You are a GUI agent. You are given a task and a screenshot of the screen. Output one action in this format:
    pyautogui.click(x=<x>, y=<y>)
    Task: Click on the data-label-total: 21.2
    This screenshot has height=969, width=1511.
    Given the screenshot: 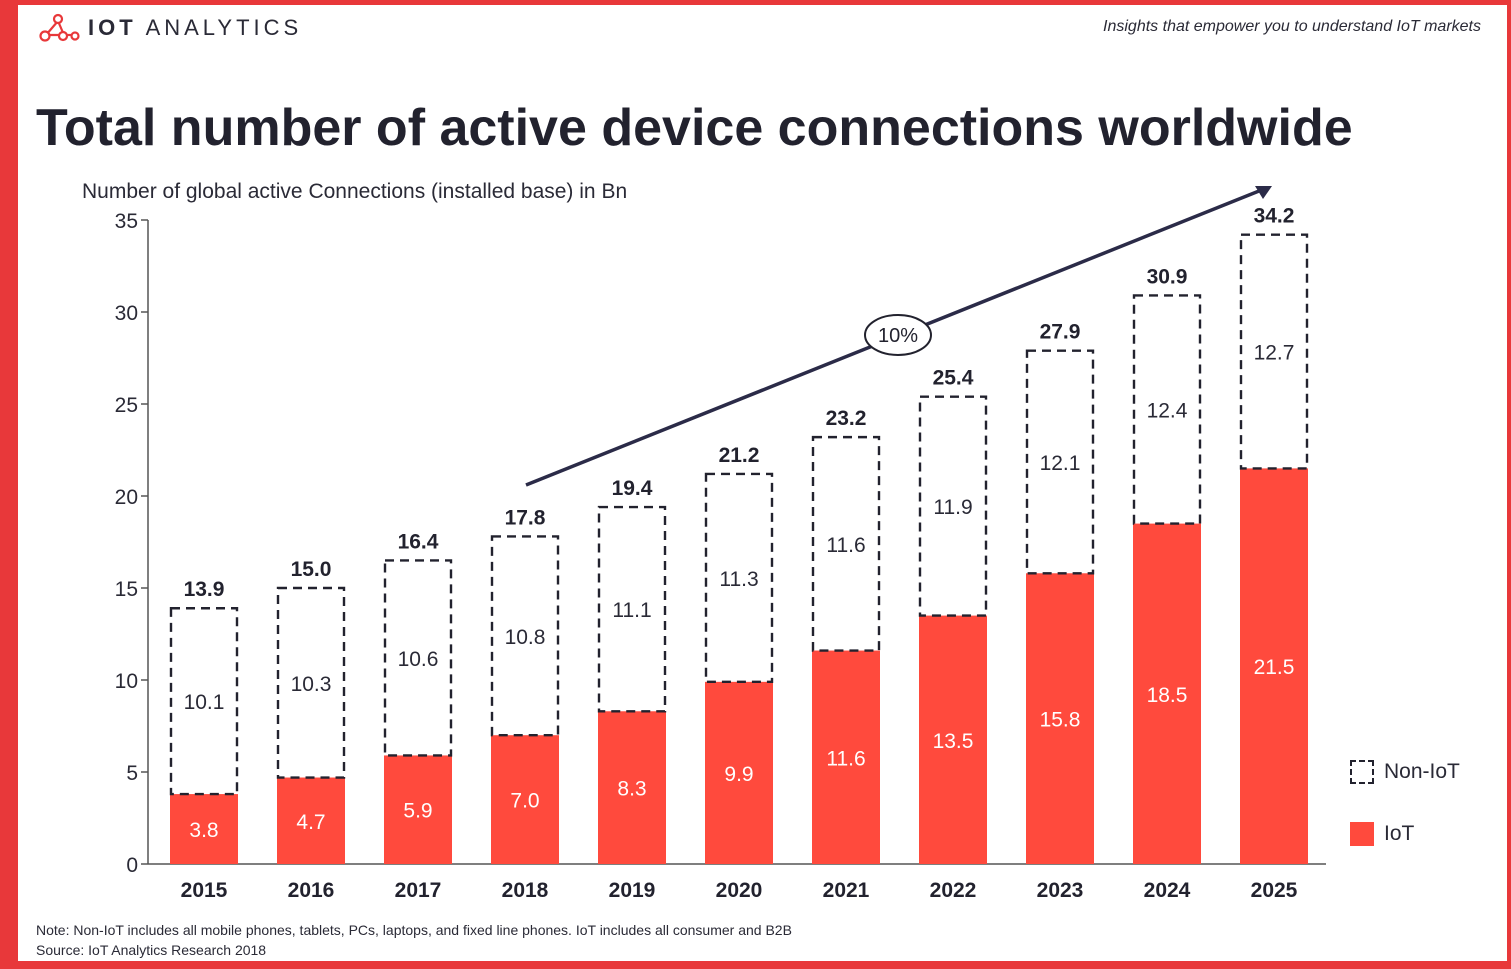 What is the action you would take?
    pyautogui.click(x=739, y=455)
    